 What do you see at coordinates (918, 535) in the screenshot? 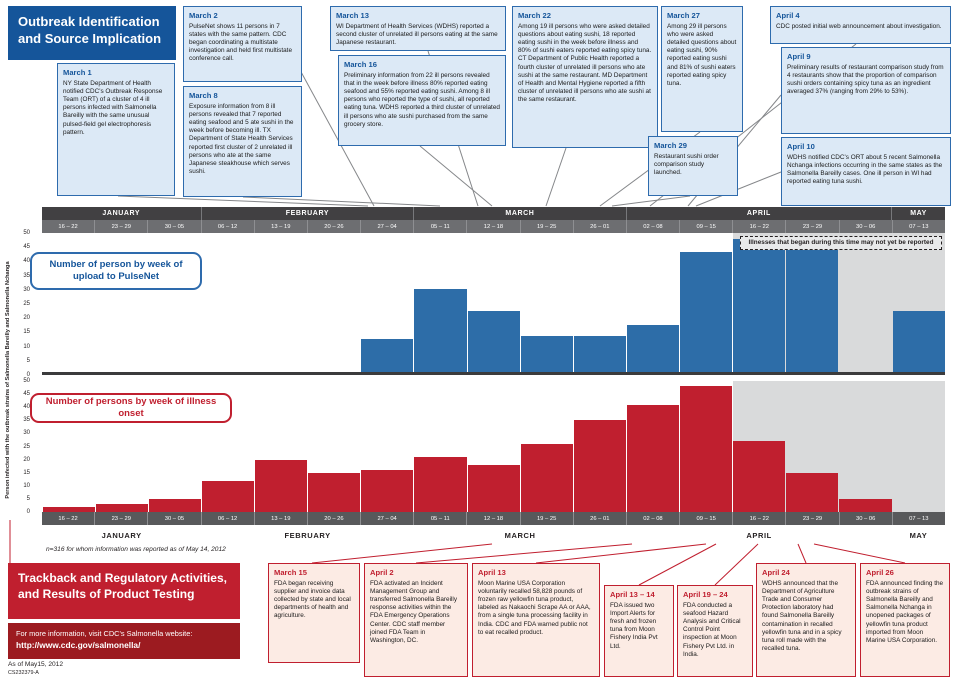
I see `month-label-may: MAY` at bounding box center [918, 535].